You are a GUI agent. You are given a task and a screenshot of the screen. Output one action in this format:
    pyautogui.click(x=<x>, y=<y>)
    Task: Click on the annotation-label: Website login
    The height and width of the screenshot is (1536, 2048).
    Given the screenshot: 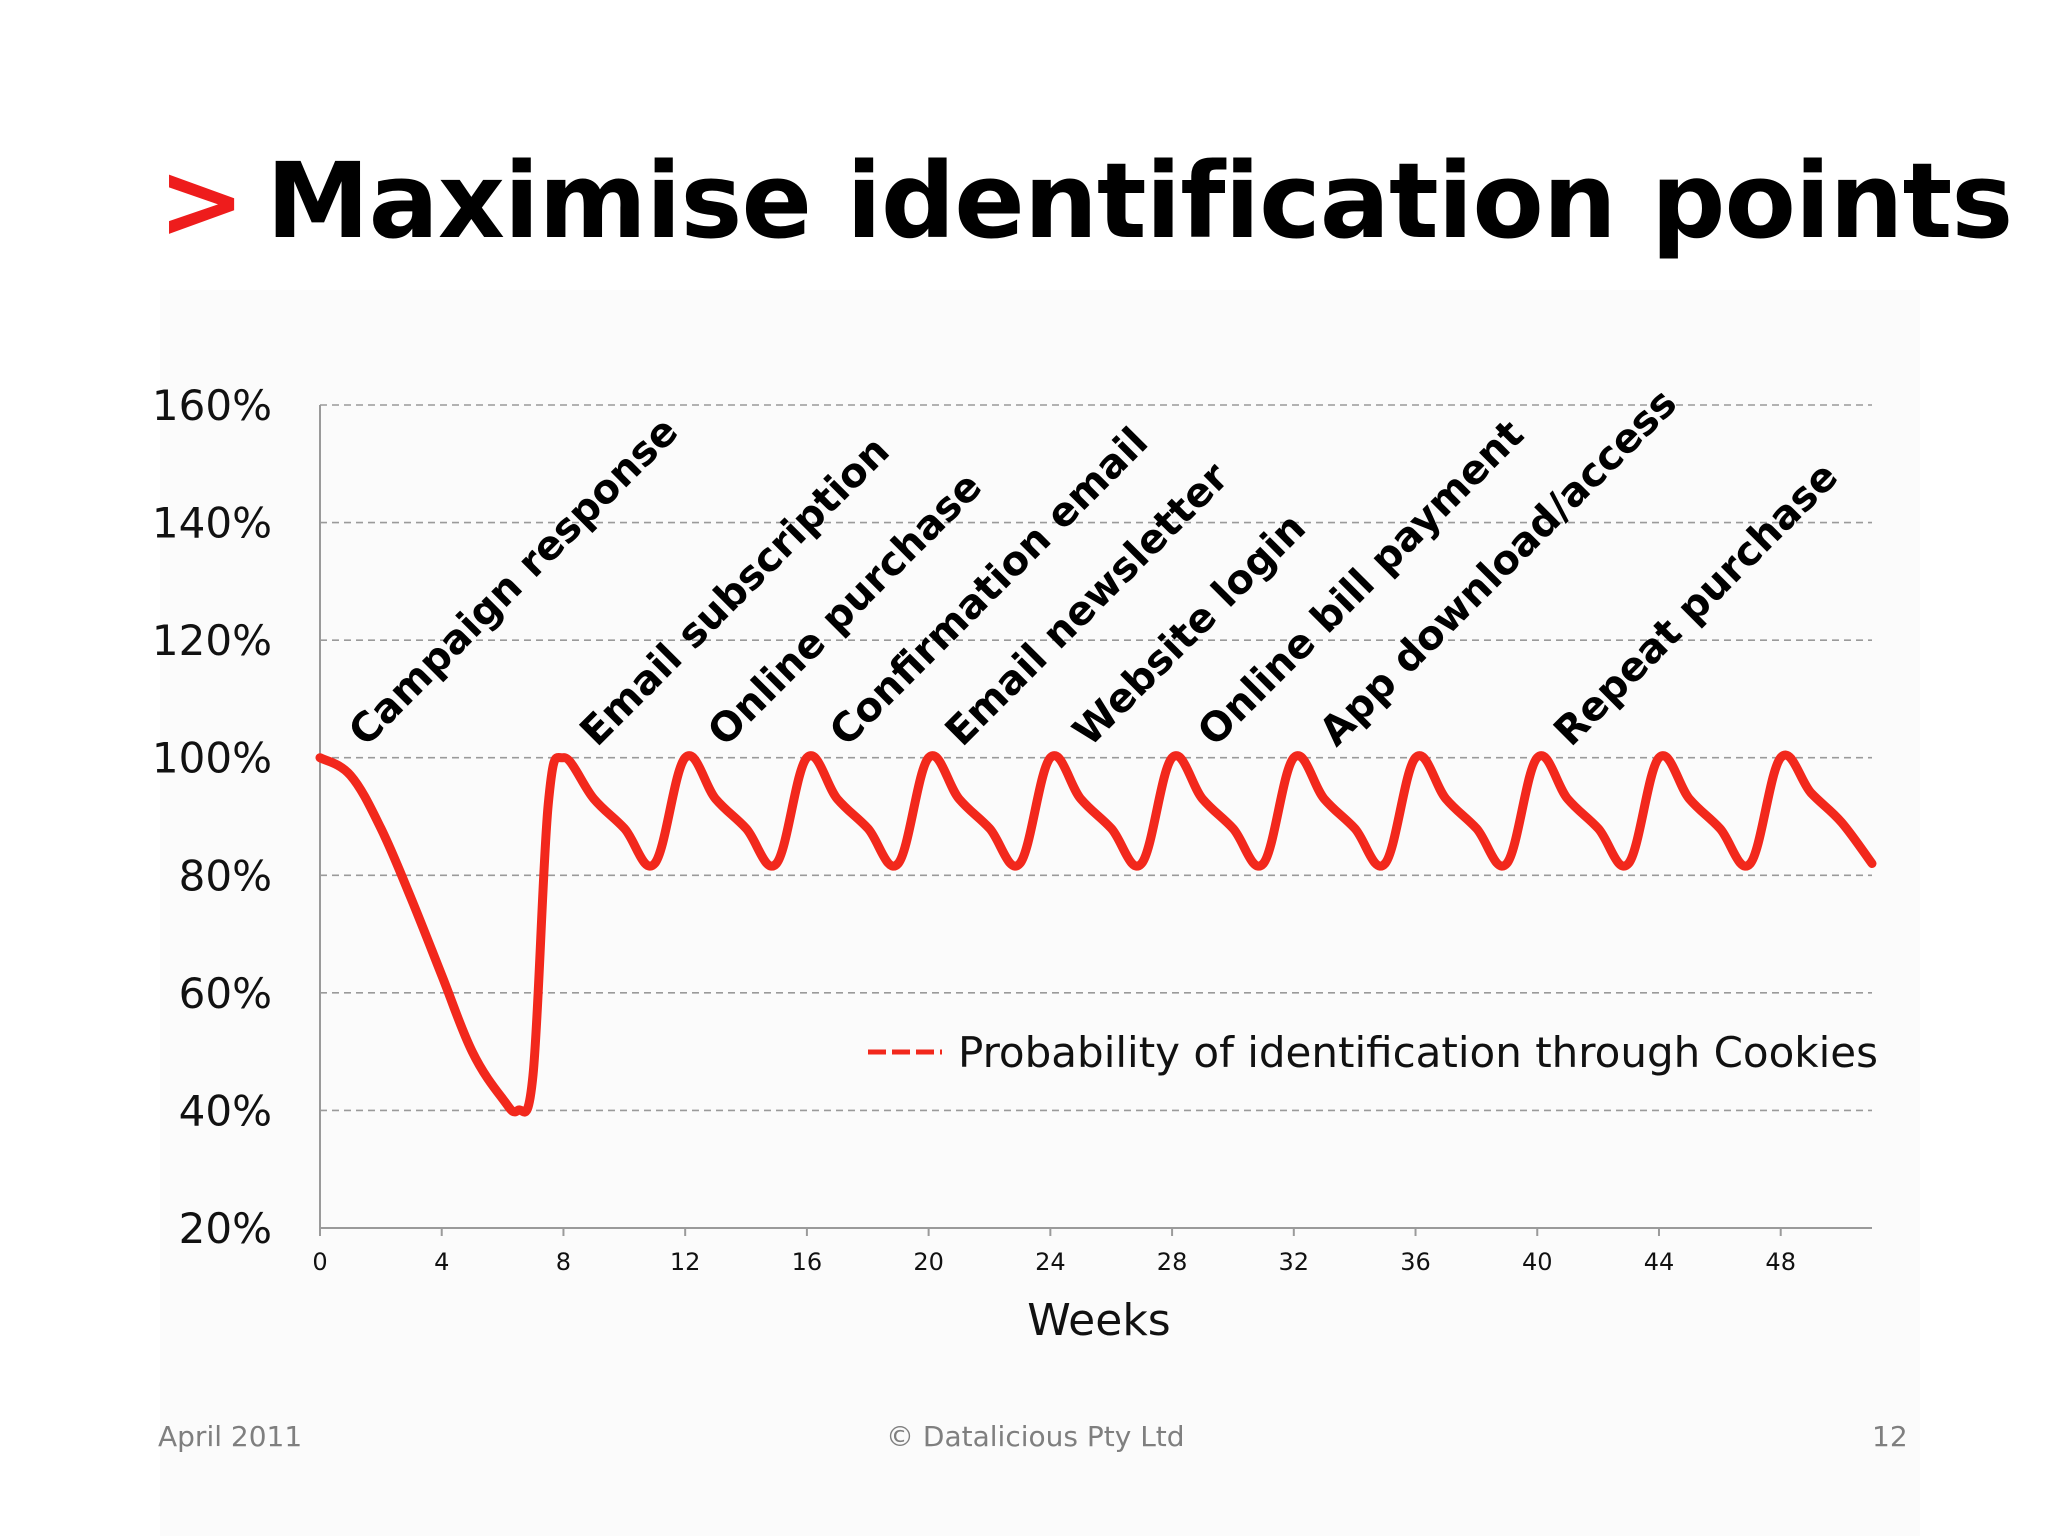 What is the action you would take?
    pyautogui.click(x=1189, y=630)
    